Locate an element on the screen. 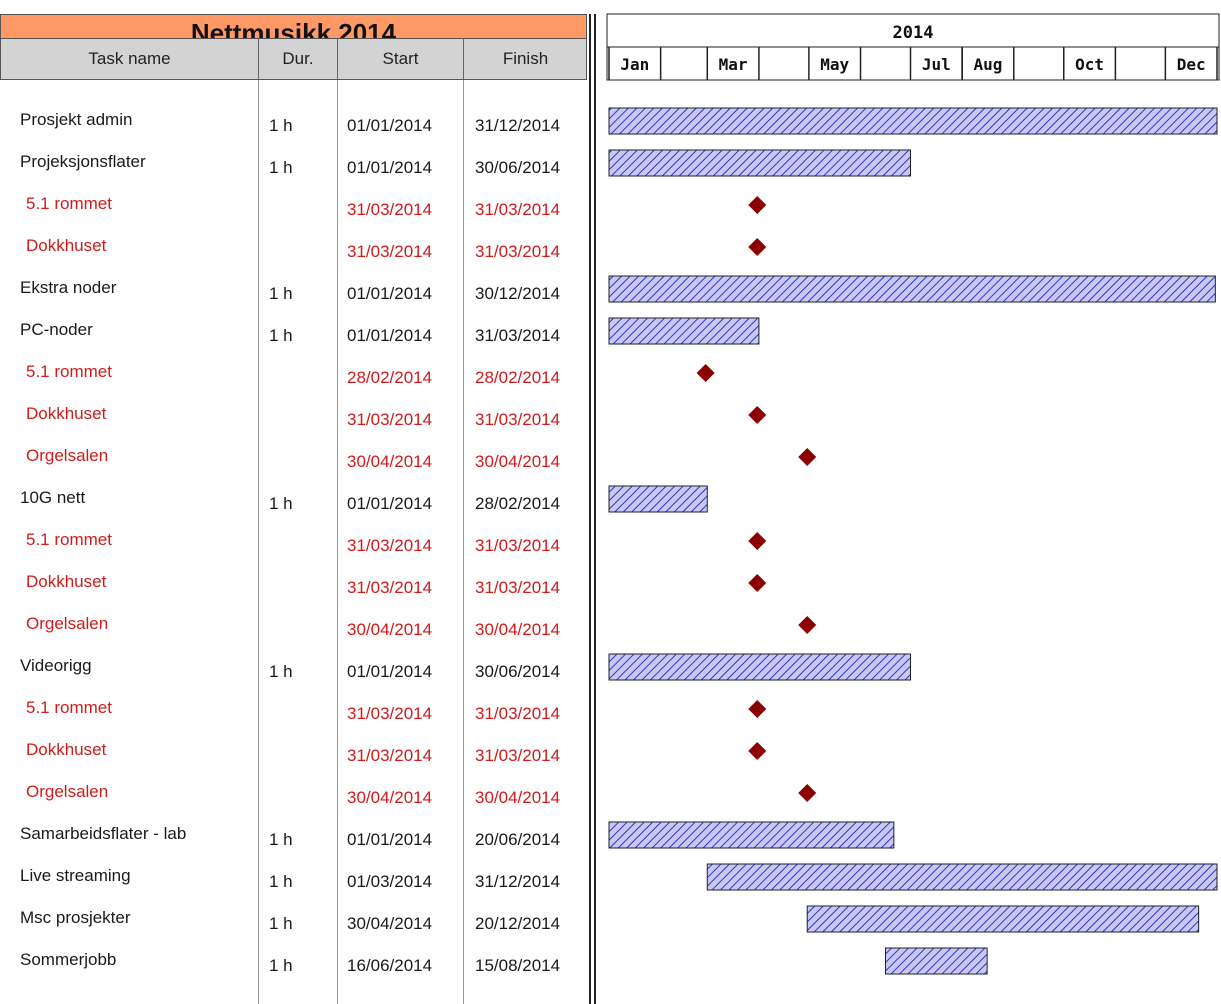 This screenshot has width=1221, height=1004. task-finish-cell: 30/12/2014 is located at coordinates (518, 293).